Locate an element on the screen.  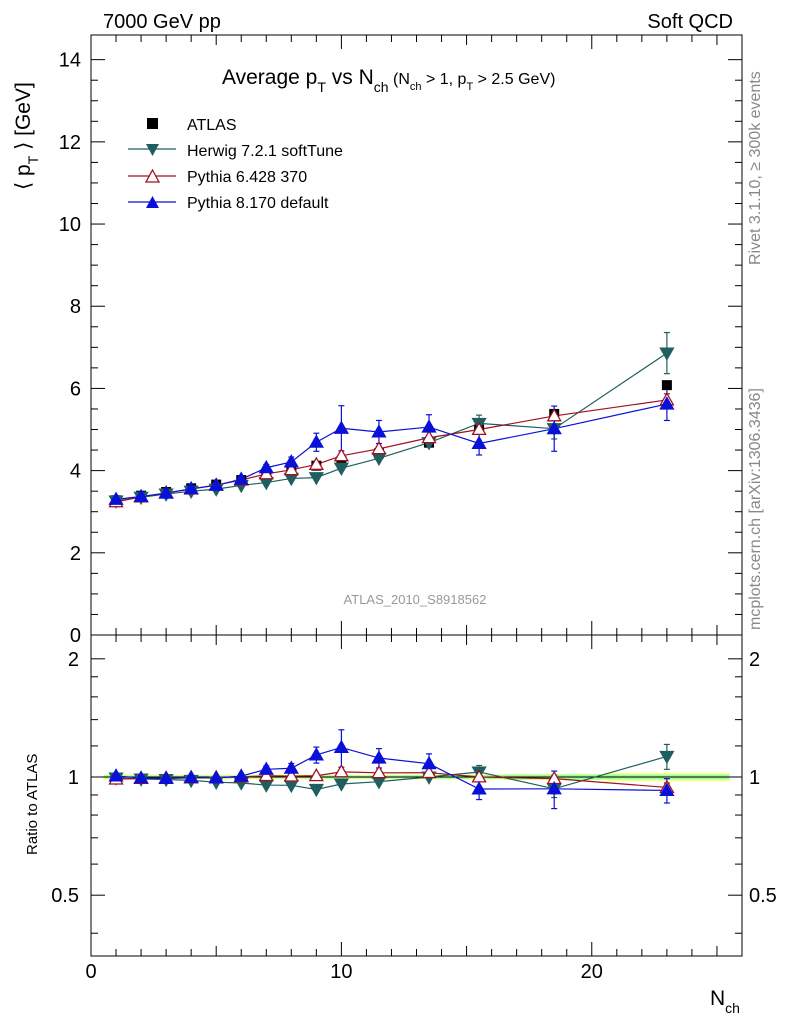
x-axis-label: Nch is located at coordinates (725, 1001).